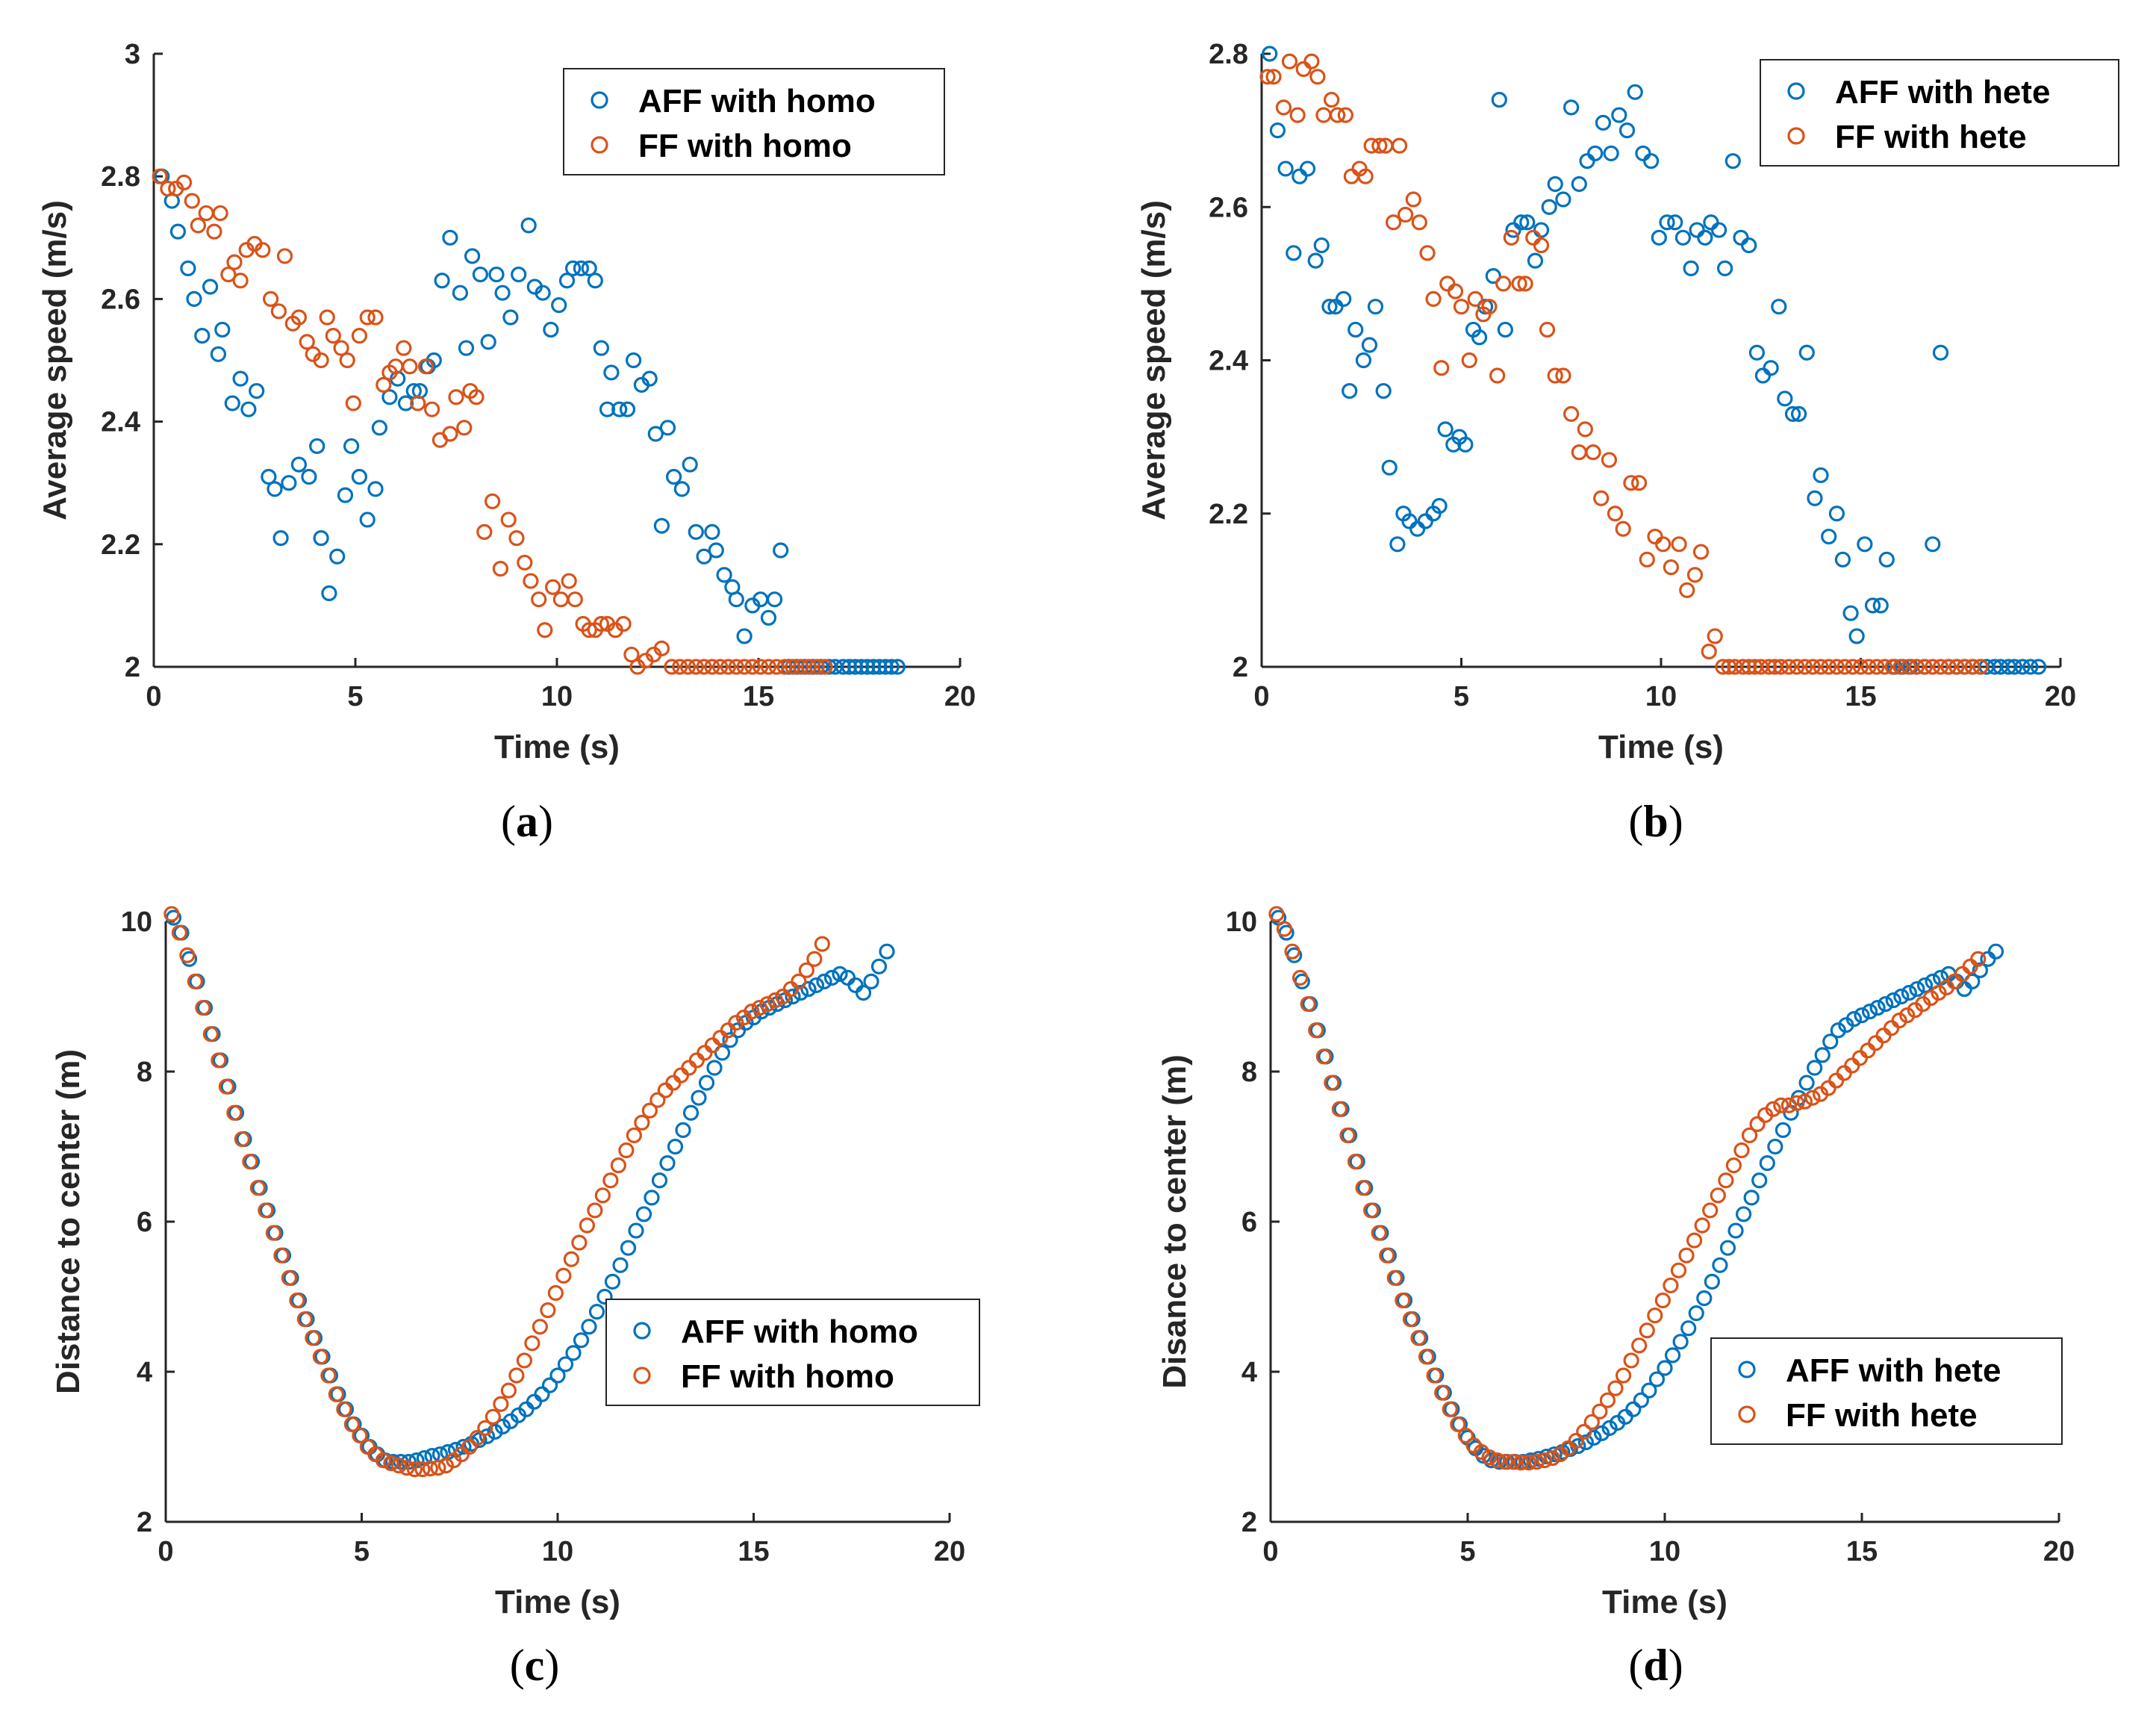 Image resolution: width=2156 pixels, height=1713 pixels. I want to click on y-tick-label: 2, so click(1240, 667).